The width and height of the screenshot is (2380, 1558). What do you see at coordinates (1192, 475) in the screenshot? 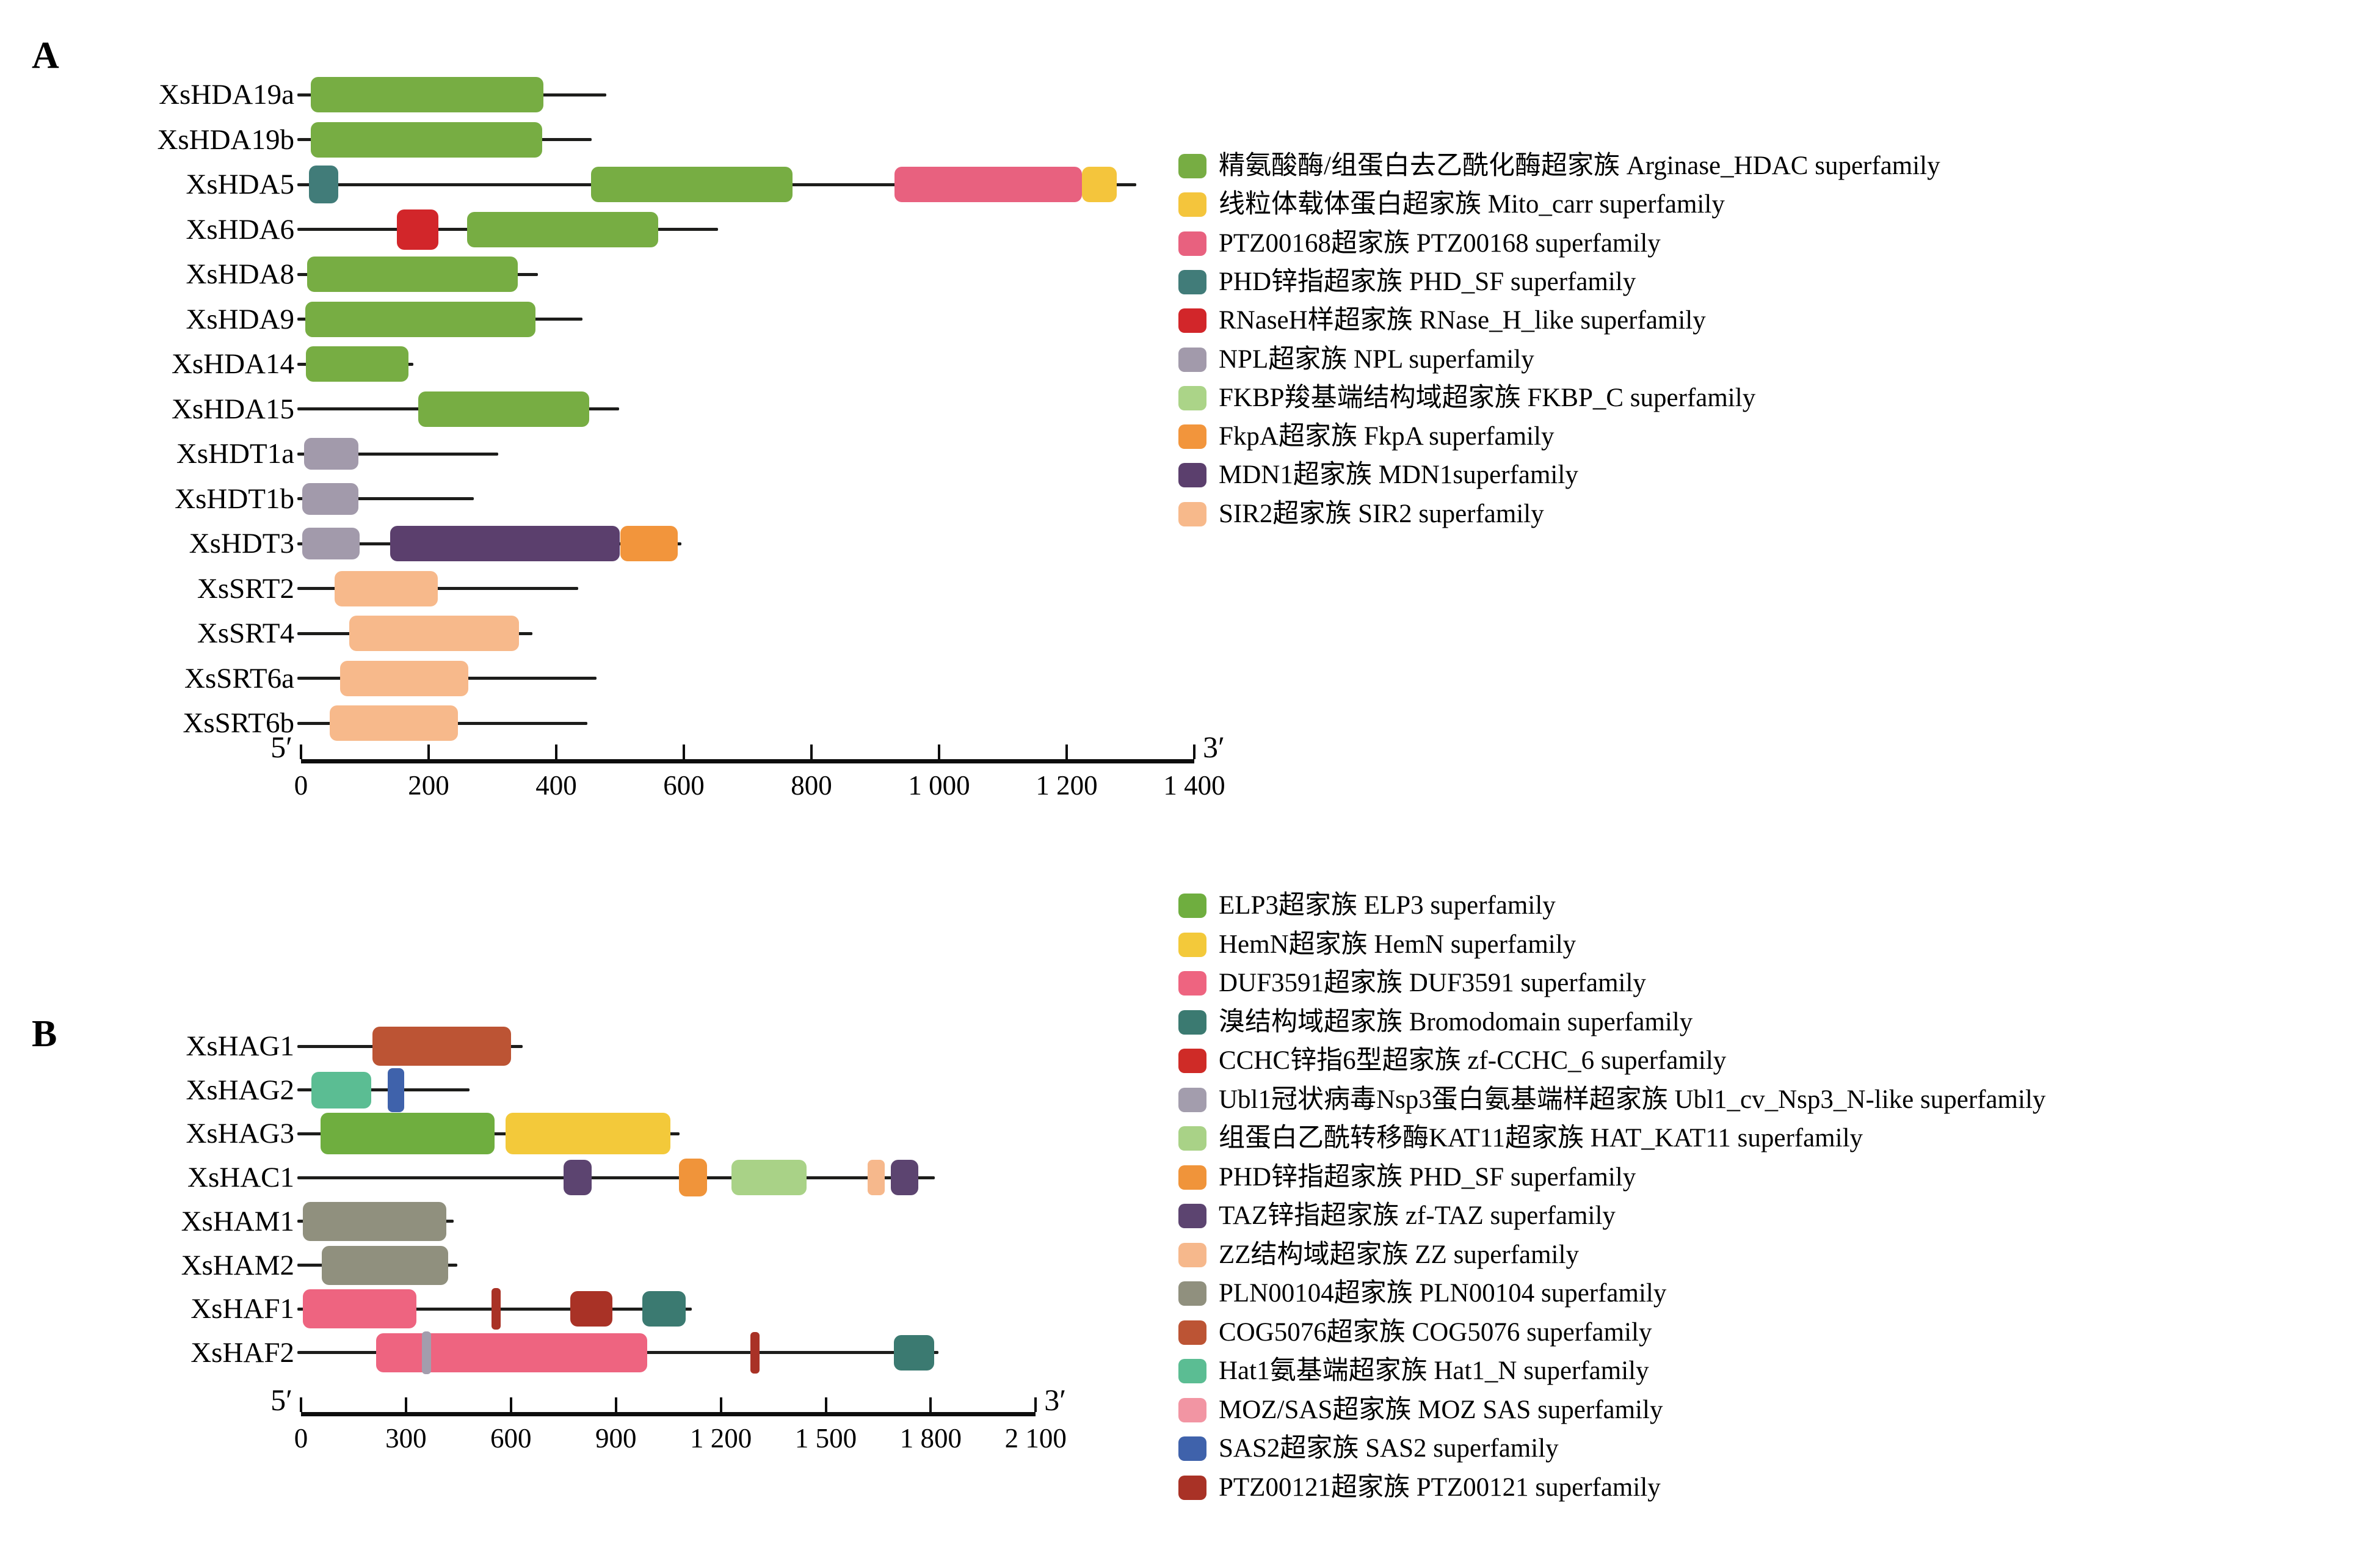
I see `legend-swatch-mdn1` at bounding box center [1192, 475].